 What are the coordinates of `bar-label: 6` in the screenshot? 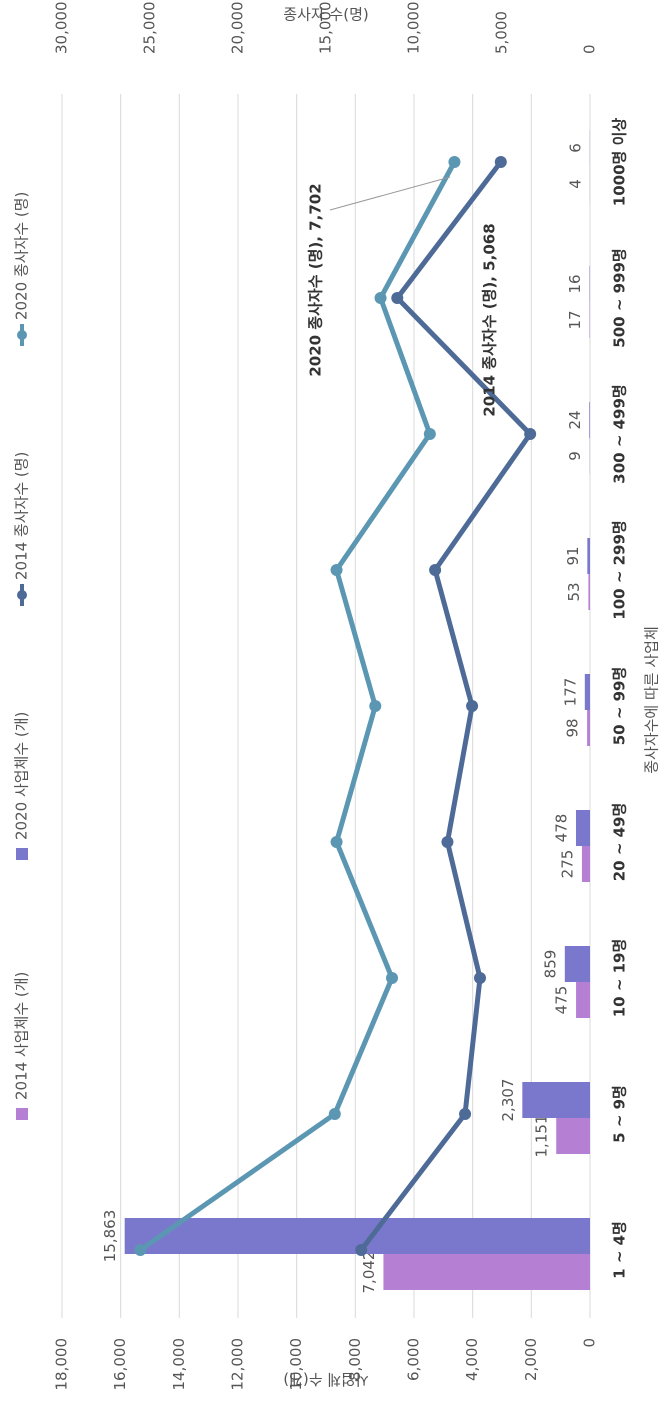 It's located at (575, 148).